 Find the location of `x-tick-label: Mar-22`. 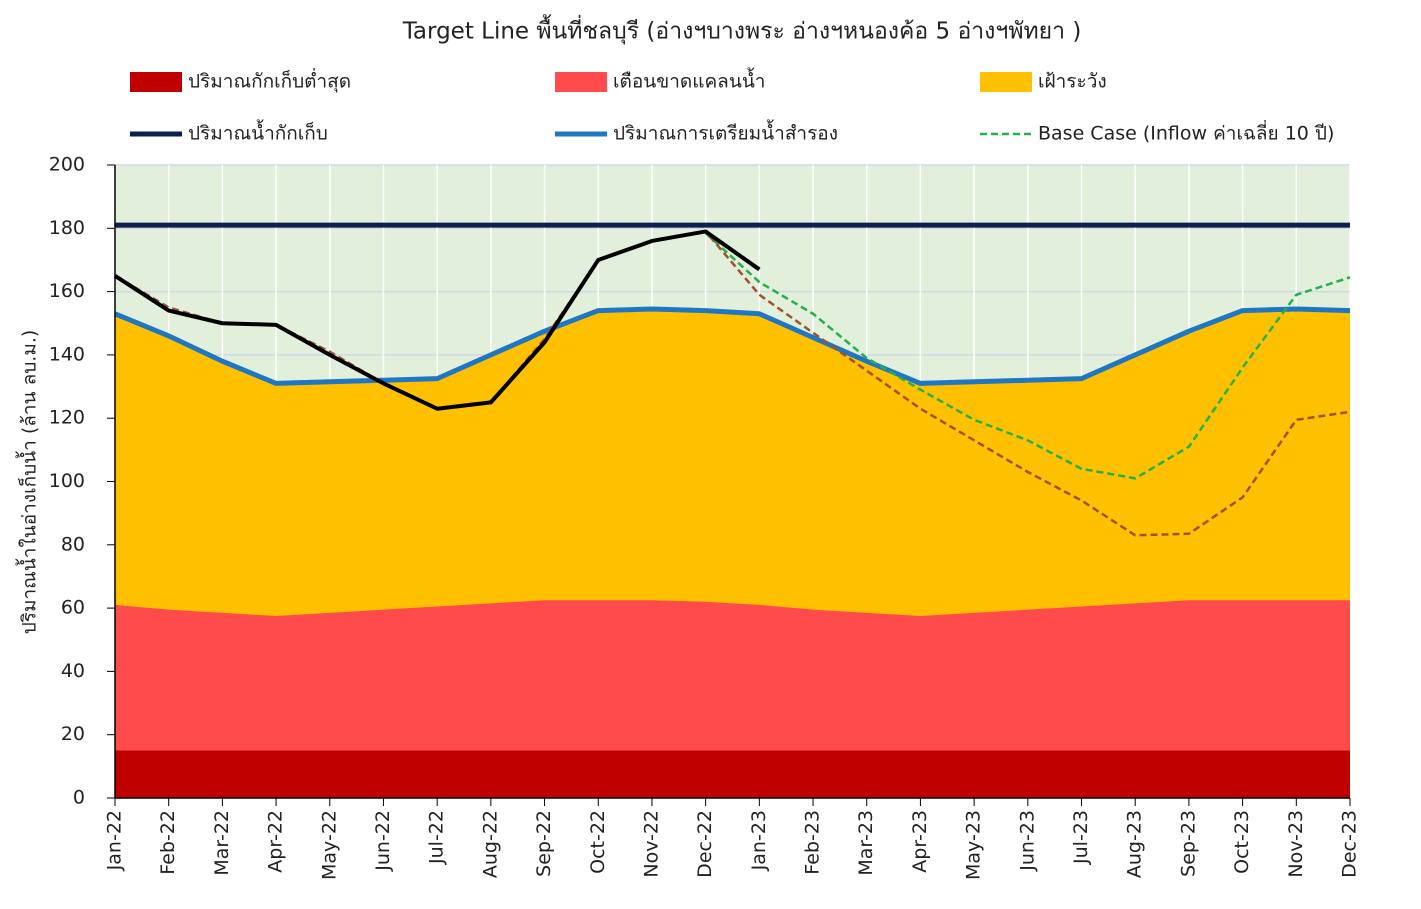

x-tick-label: Mar-22 is located at coordinates (222, 843).